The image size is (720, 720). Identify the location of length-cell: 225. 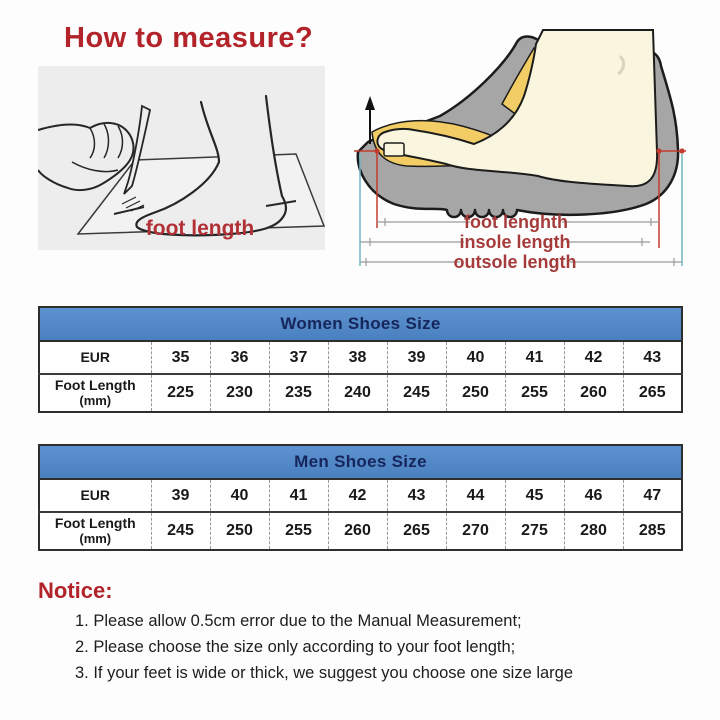
(180, 392).